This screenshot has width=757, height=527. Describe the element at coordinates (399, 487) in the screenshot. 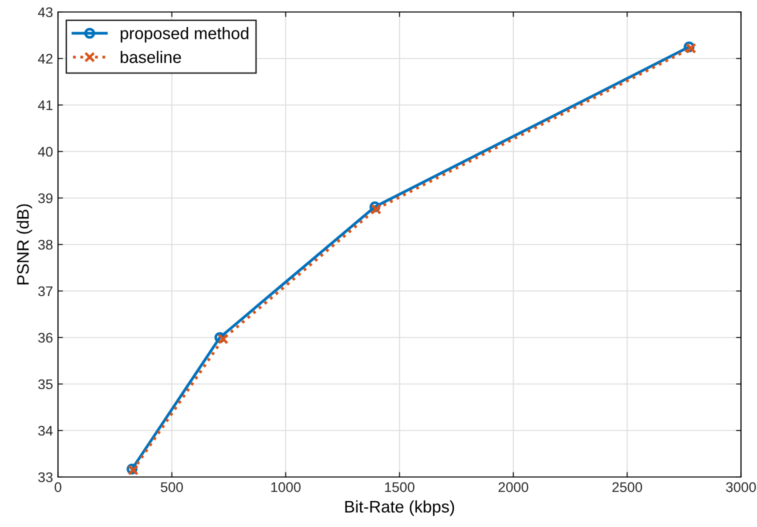

I see `x-tick-label: 1500` at that location.